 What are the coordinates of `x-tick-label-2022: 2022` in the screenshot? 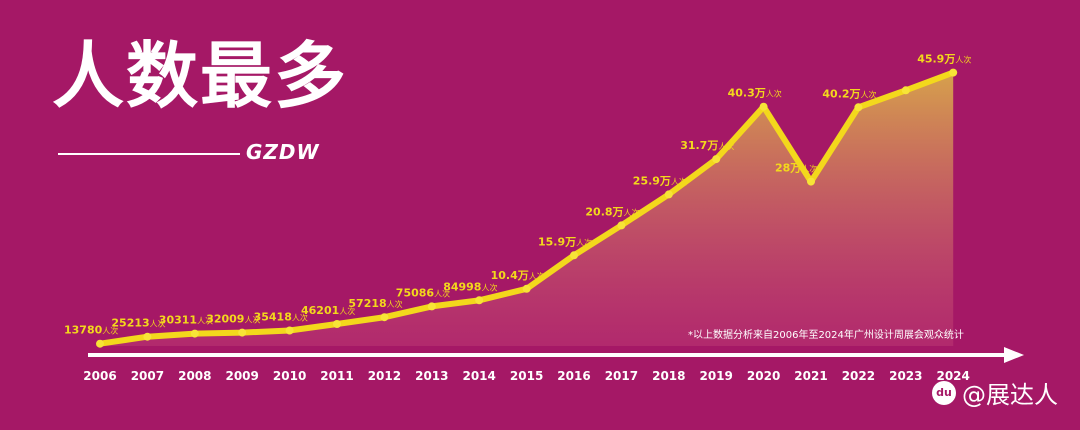 It's located at (858, 376).